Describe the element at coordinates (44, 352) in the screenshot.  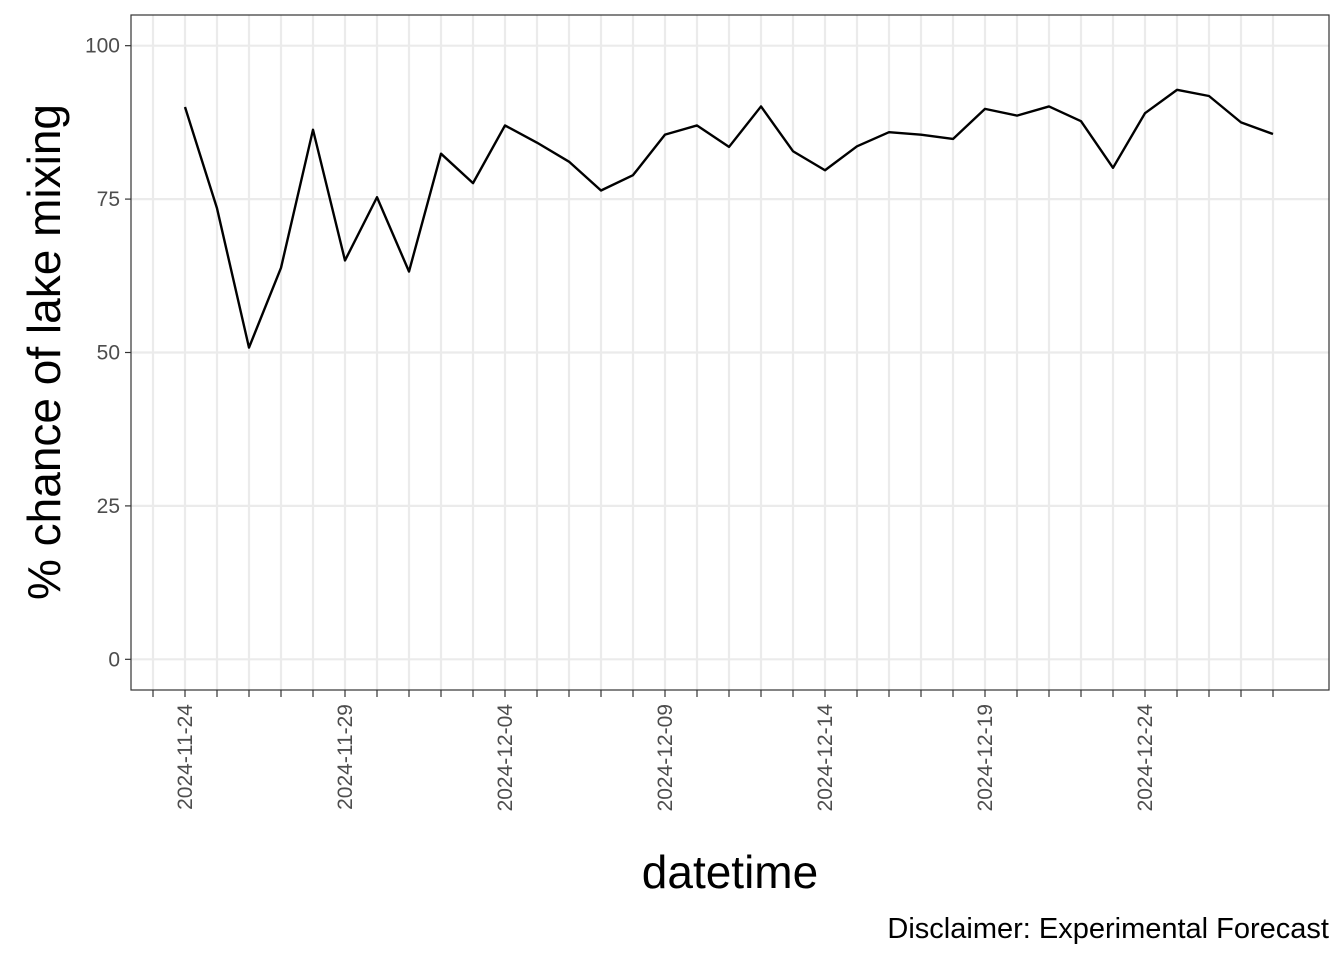
I see `y-axis-title: % chance of lake mixing` at that location.